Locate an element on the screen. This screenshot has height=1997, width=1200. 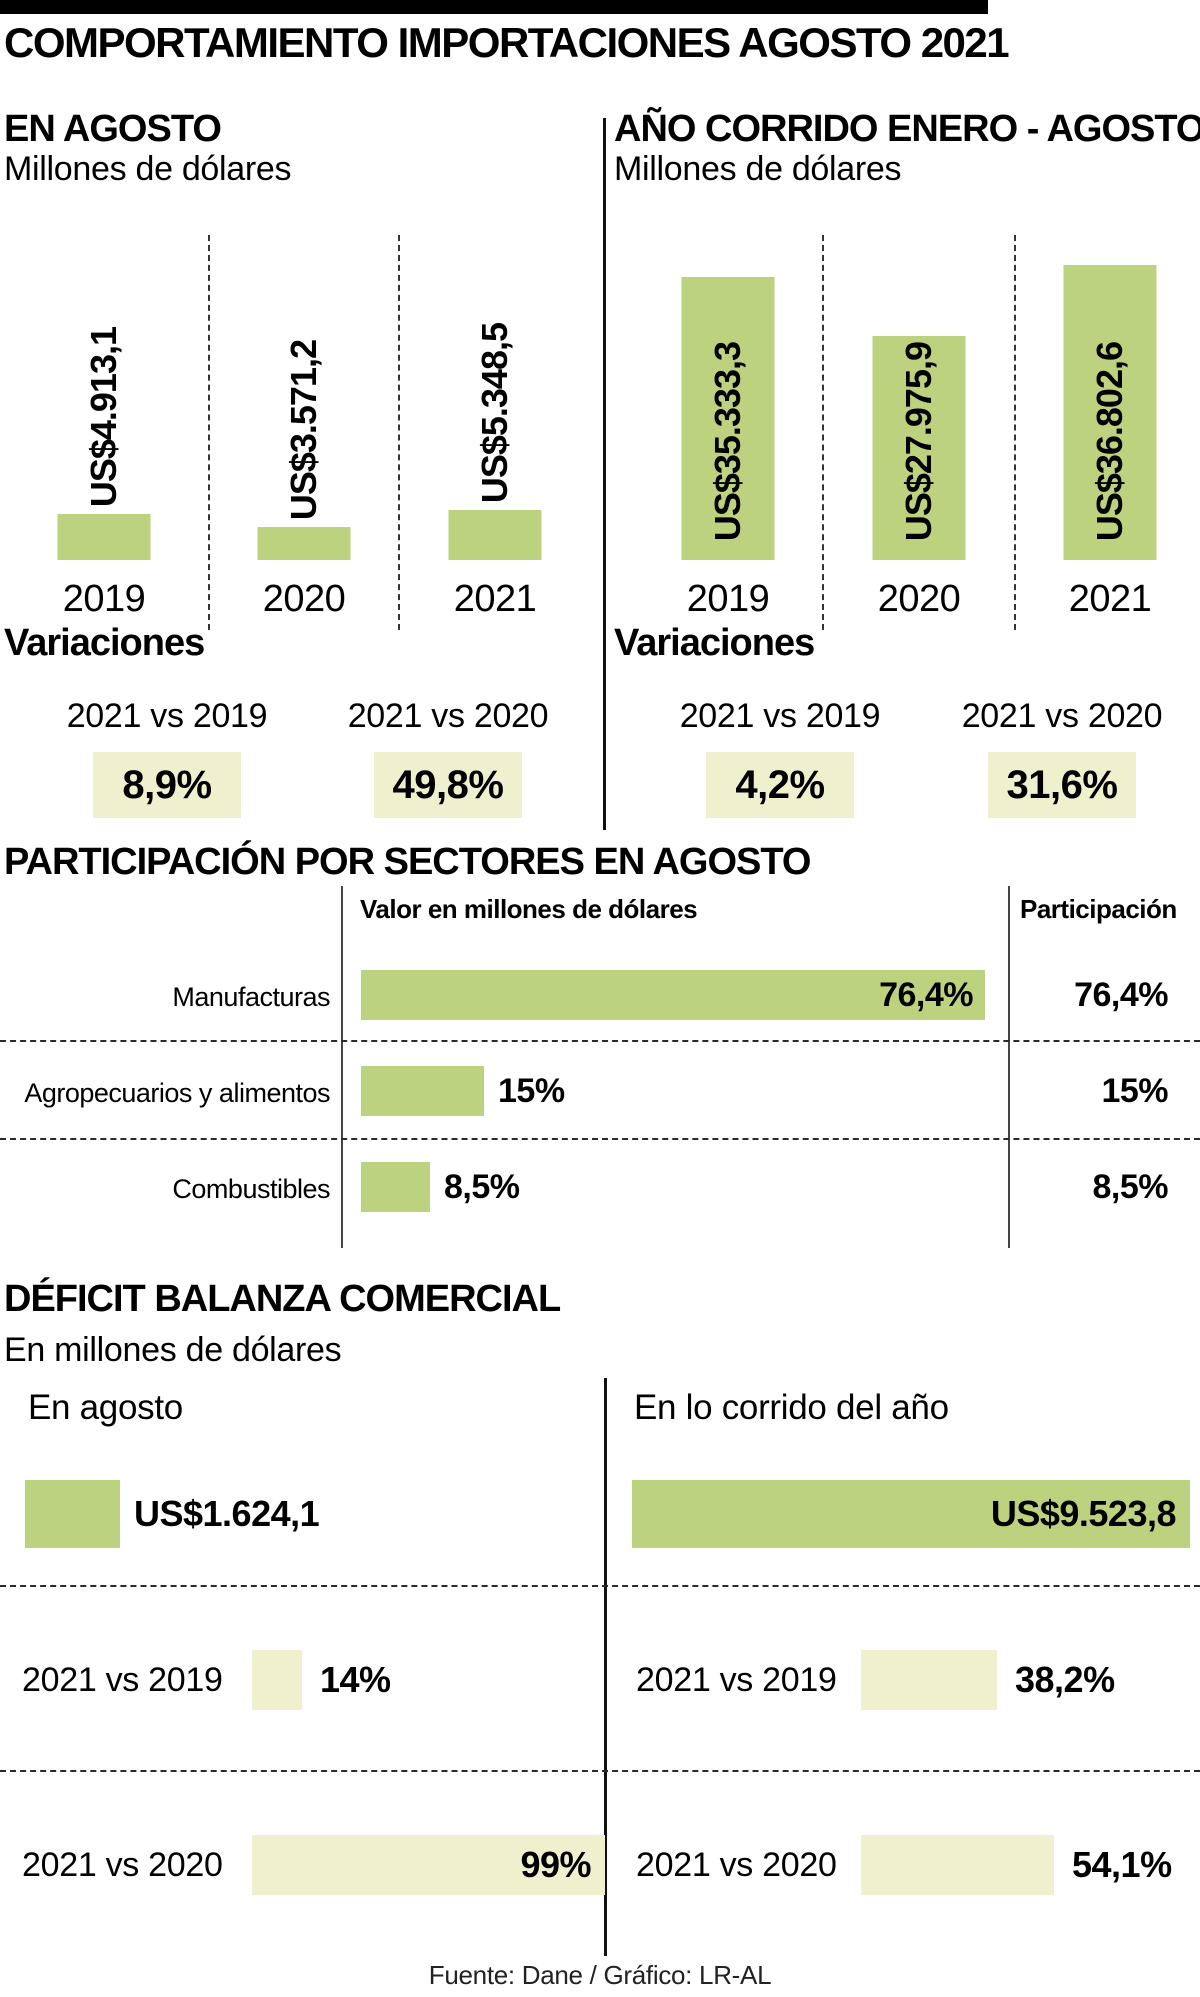
monthly-column-2019: US$4.913,1 2019 is located at coordinates (104, 415).